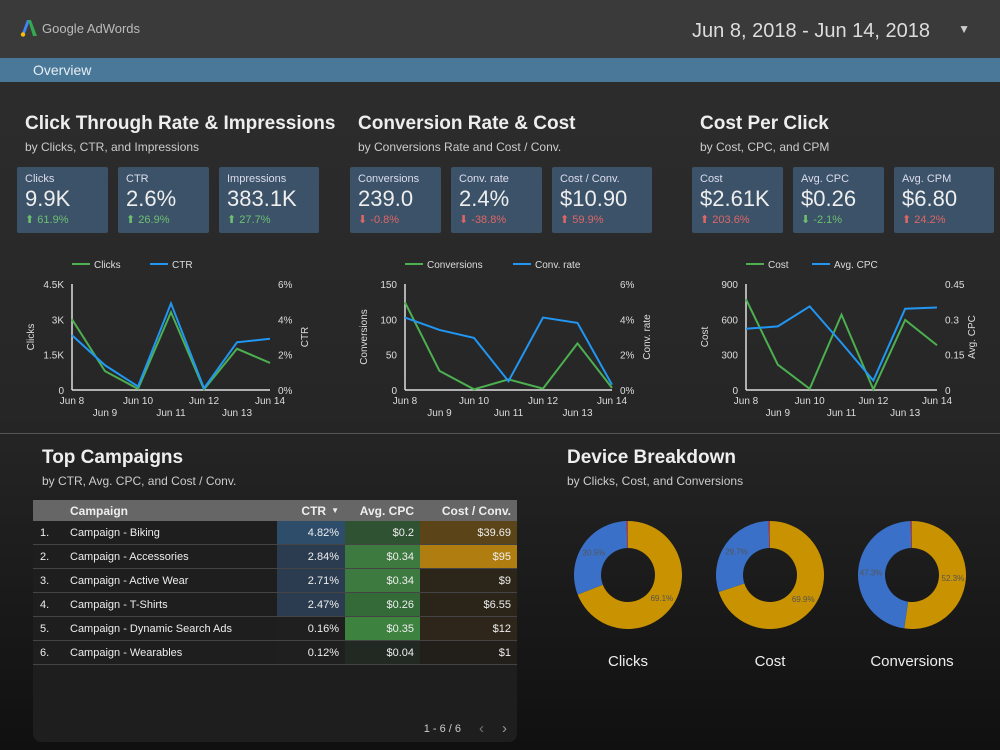 The height and width of the screenshot is (750, 1000). What do you see at coordinates (647, 337) in the screenshot?
I see `y2-axis-label: Conv. rate` at bounding box center [647, 337].